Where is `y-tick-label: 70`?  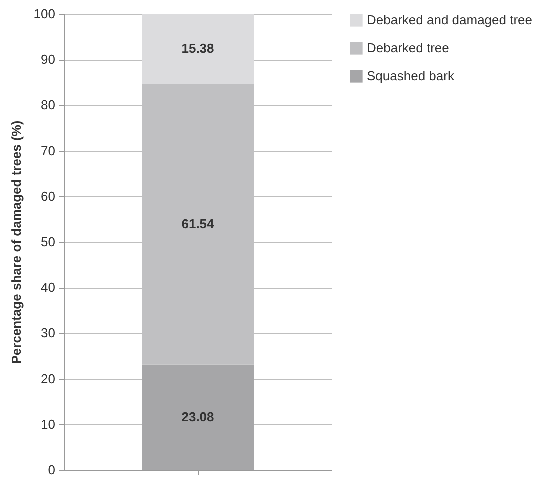
y-tick-label: 70 is located at coordinates (48, 150).